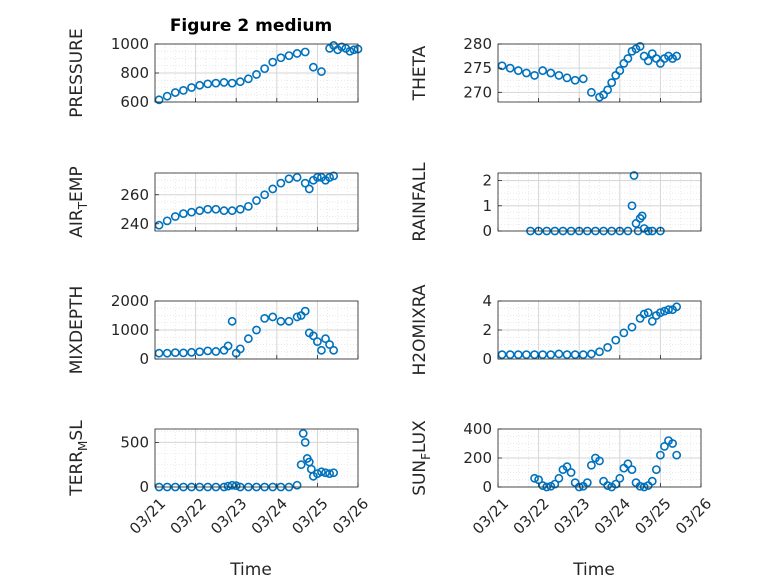  I want to click on x-axis-label-left: Time, so click(250, 570).